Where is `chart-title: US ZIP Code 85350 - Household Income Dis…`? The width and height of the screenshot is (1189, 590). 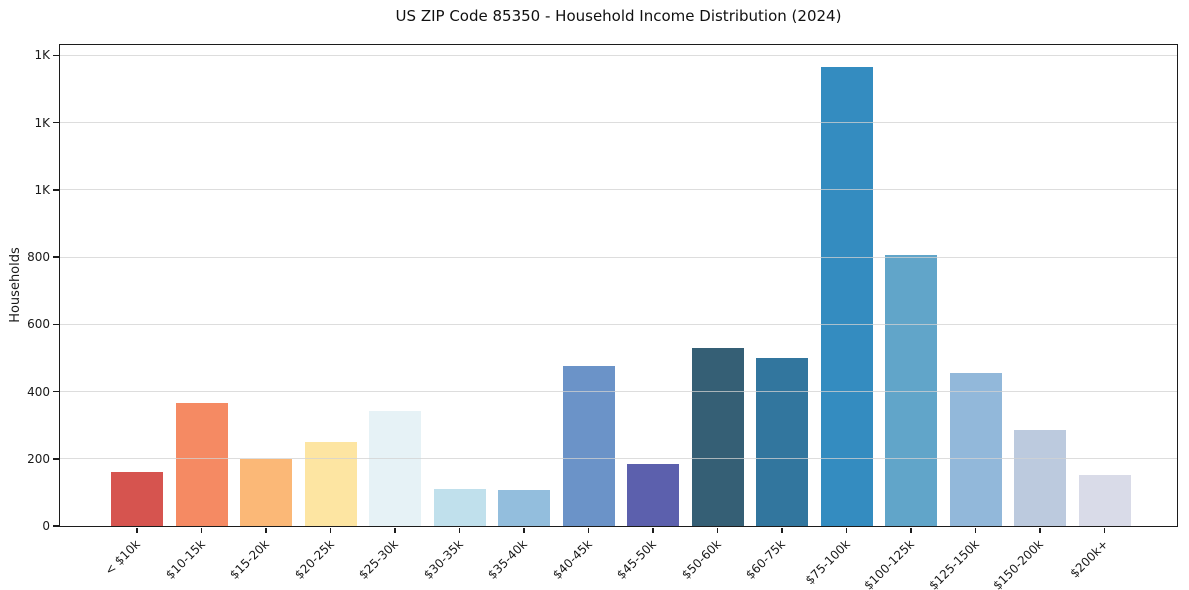 chart-title: US ZIP Code 85350 - Household Income Dis… is located at coordinates (618, 16).